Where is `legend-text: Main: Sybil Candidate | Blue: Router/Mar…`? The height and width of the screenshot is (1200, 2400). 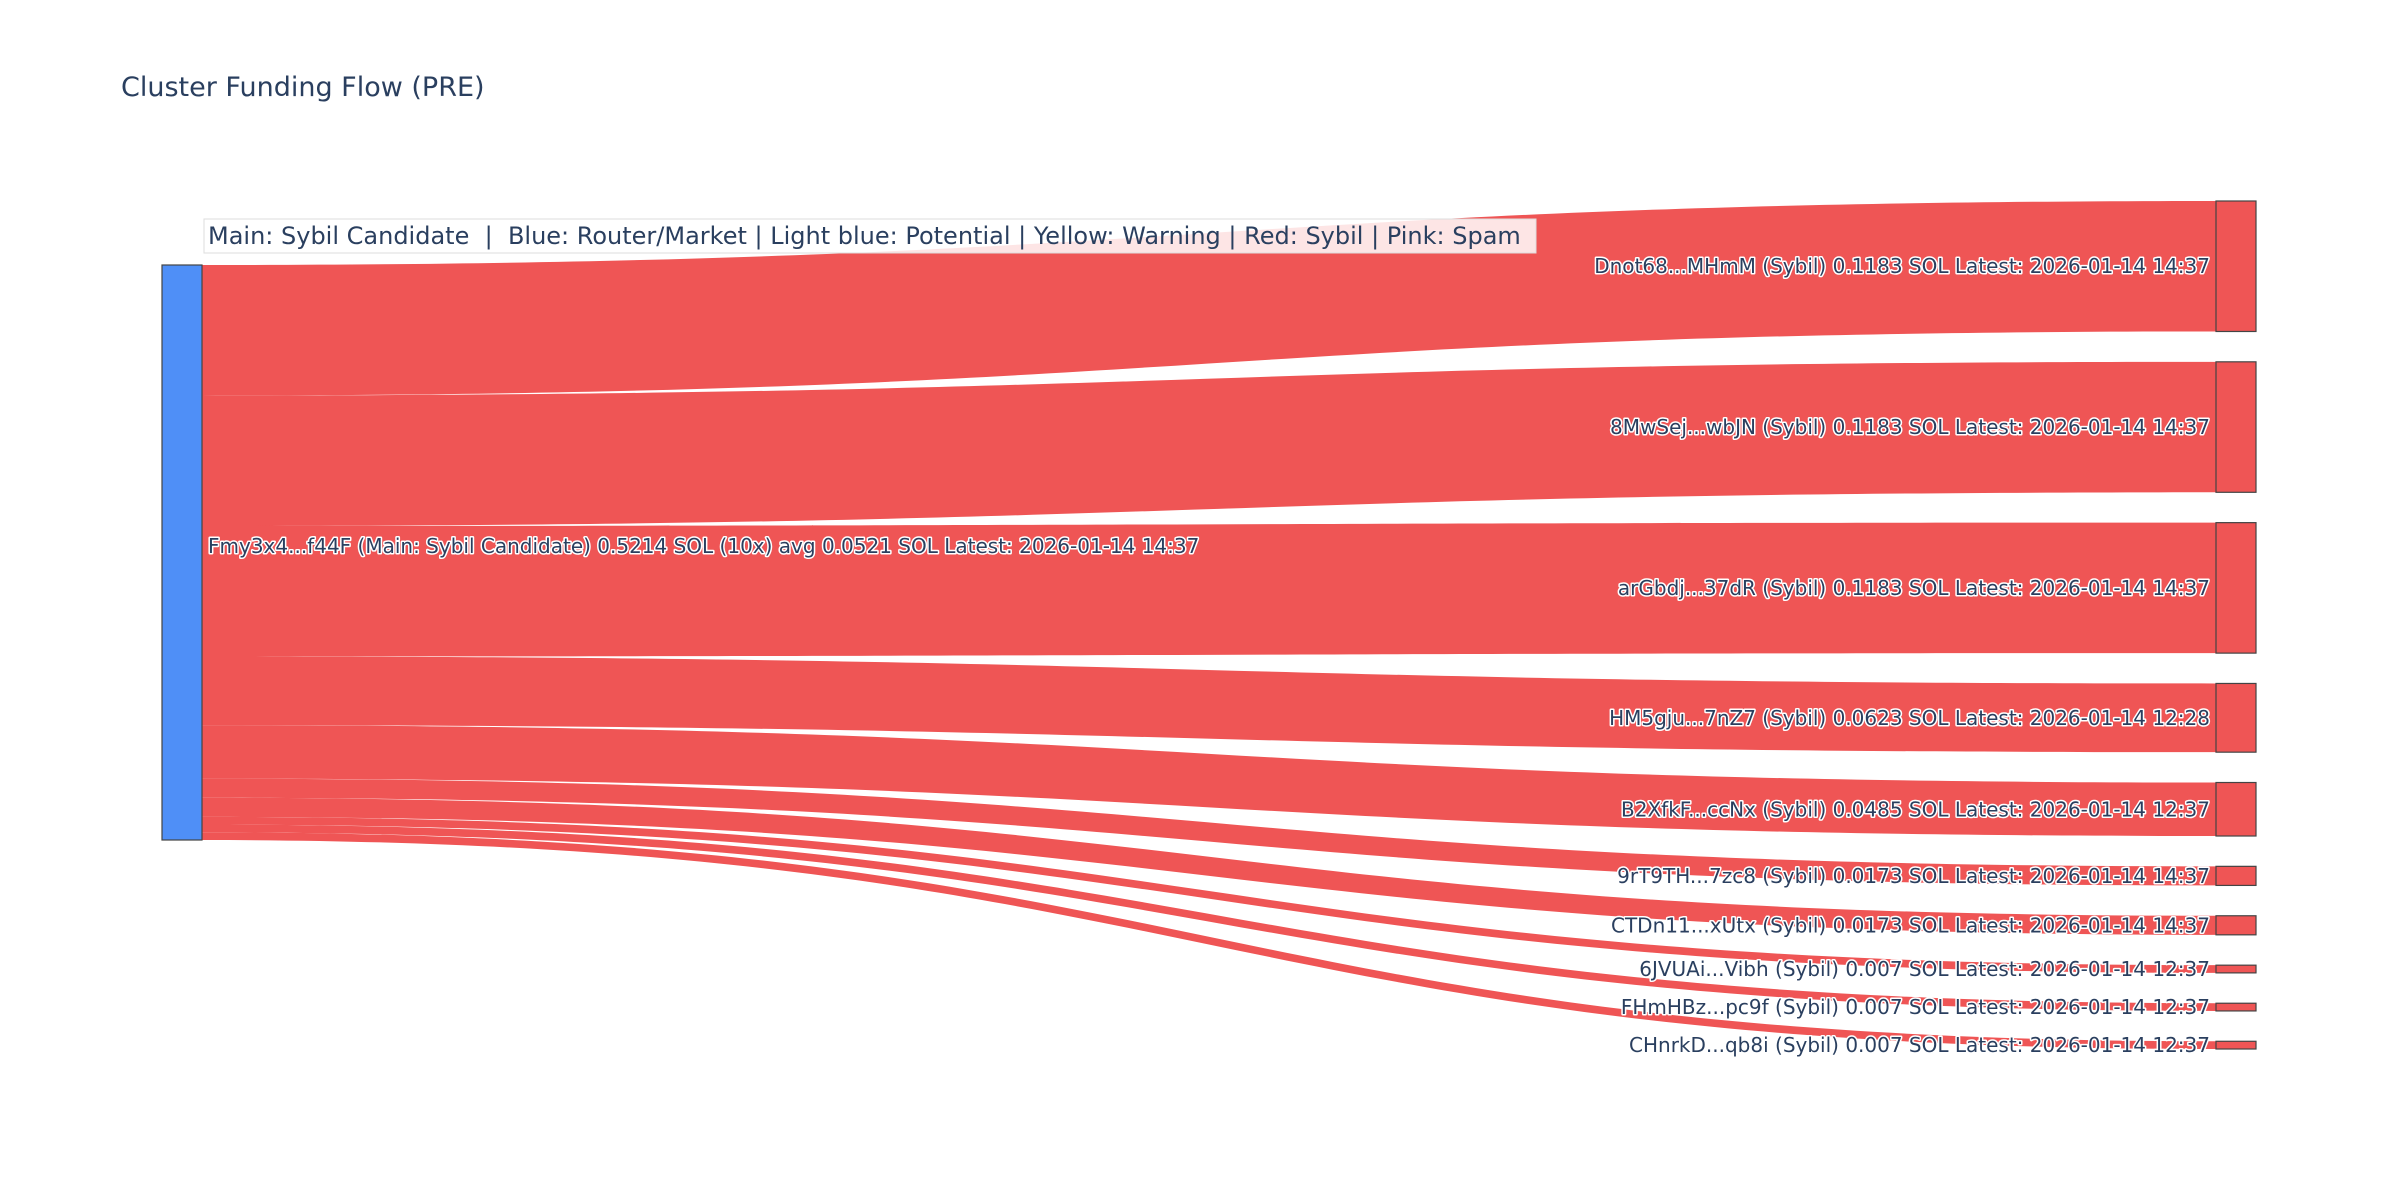
legend-text: Main: Sybil Candidate | Blue: Router/Mar… is located at coordinates (864, 236).